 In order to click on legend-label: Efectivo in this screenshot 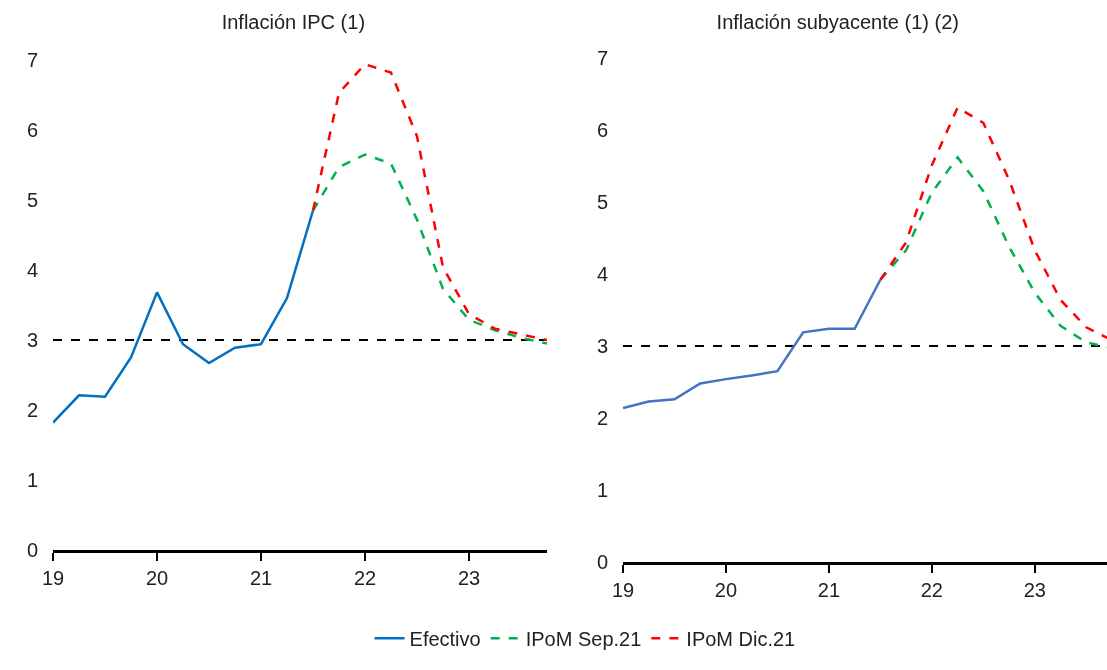, I will do `click(445, 639)`.